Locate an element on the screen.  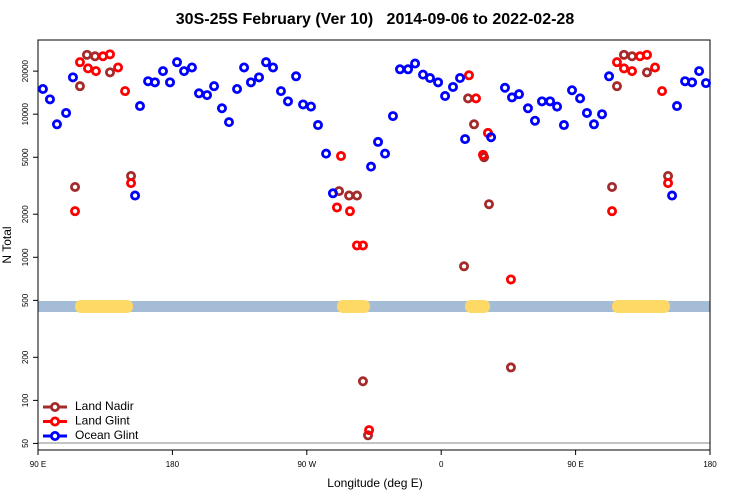
land-ocean-strip is located at coordinates (374, 306).